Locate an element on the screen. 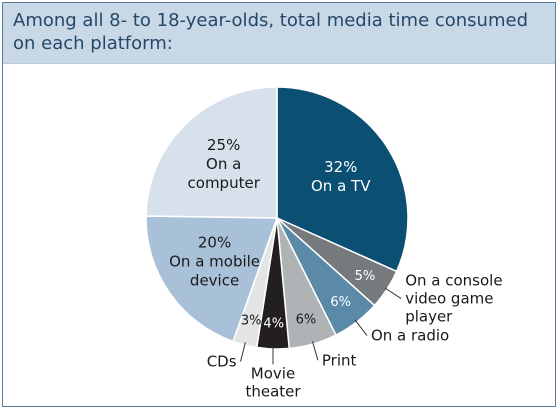 Image resolution: width=560 pixels, height=411 pixels. slice-value-print: 6% is located at coordinates (306, 320).